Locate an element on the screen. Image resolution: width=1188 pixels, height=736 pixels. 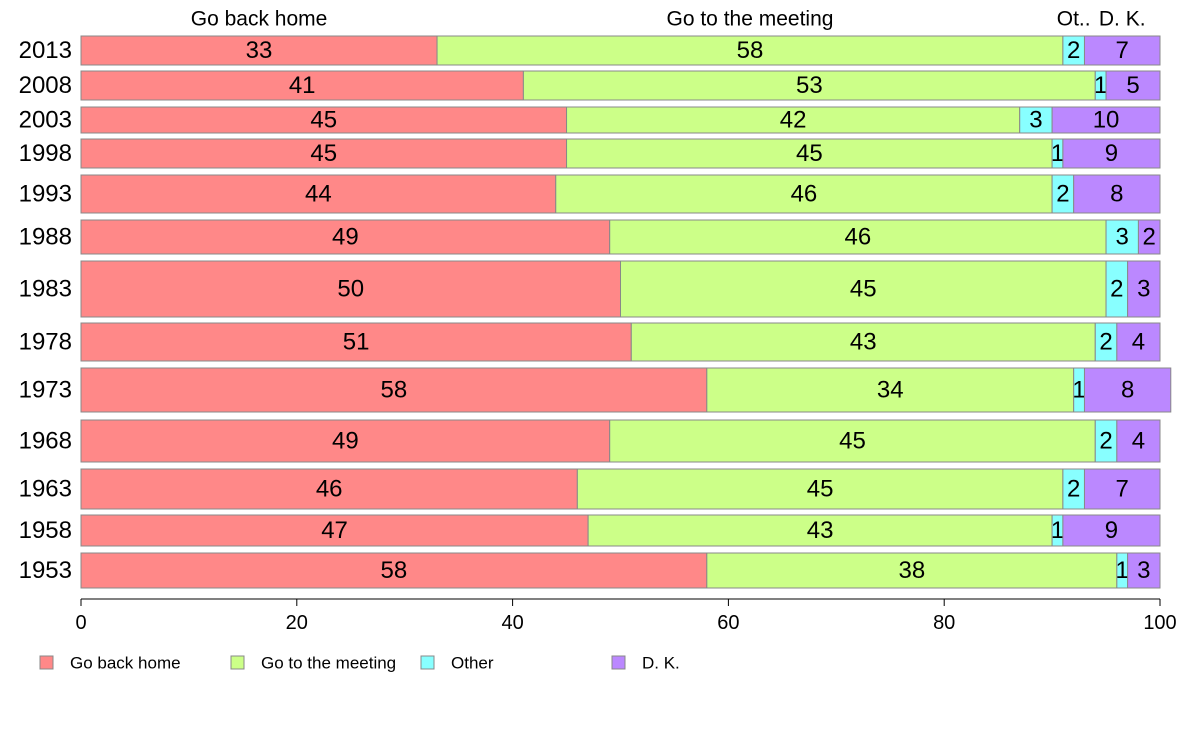
column-header: Go to the meeting is located at coordinates (750, 19).